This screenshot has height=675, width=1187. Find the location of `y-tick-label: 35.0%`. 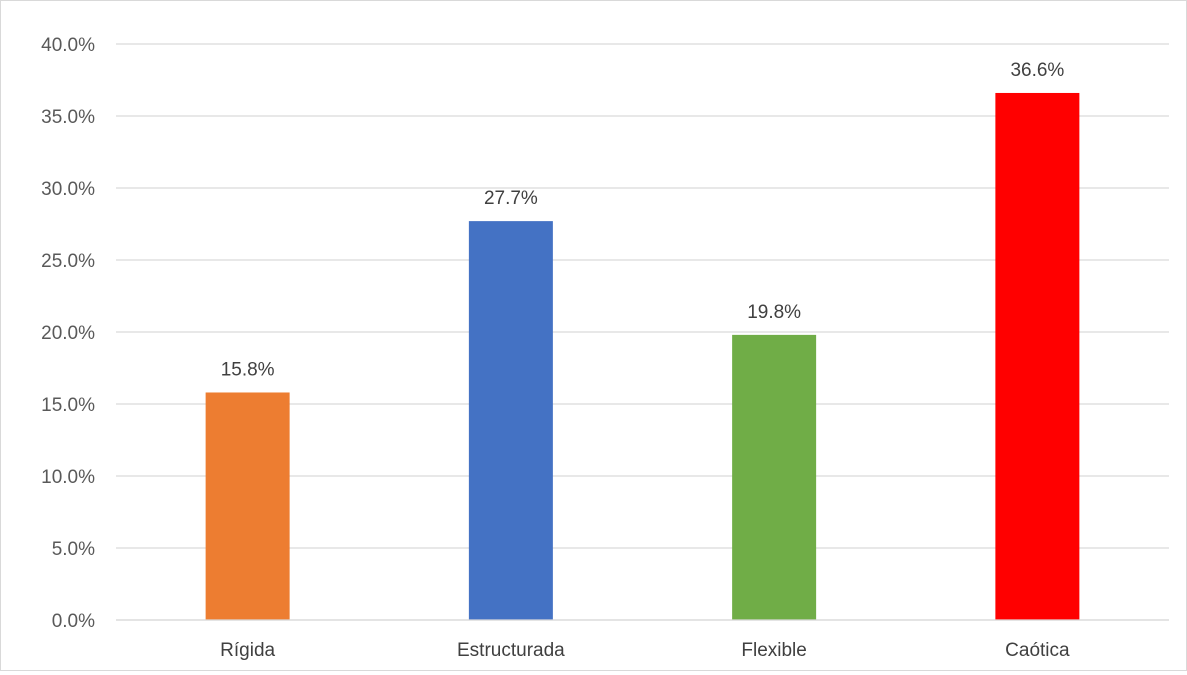

y-tick-label: 35.0% is located at coordinates (68, 117).